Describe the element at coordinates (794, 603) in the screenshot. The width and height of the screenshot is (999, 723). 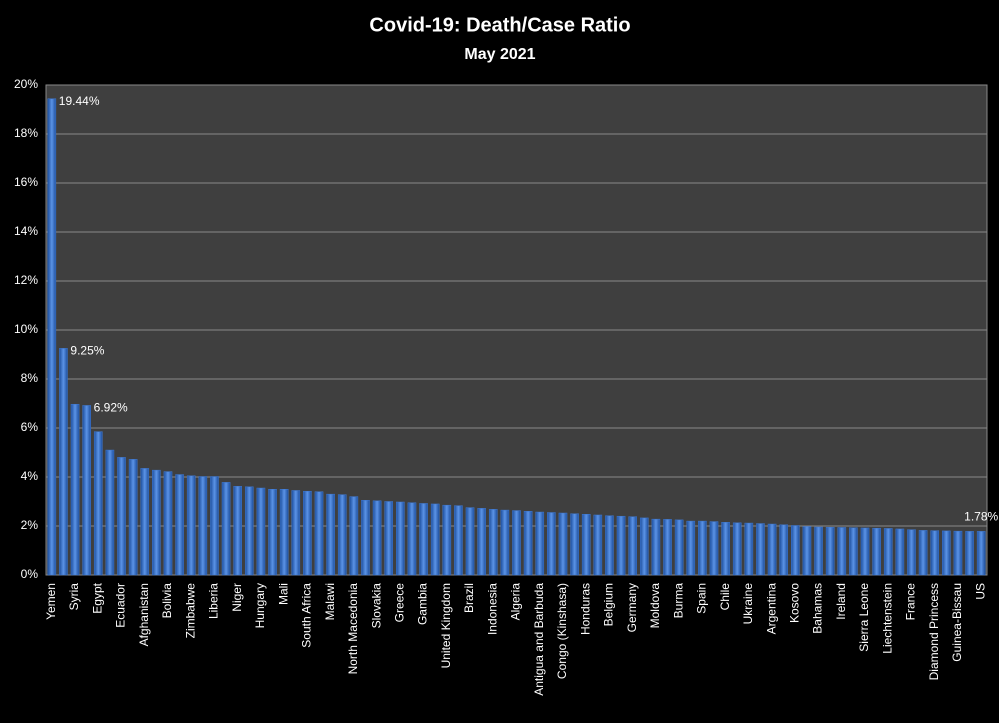
I see `x-tick-label: Kosovo` at that location.